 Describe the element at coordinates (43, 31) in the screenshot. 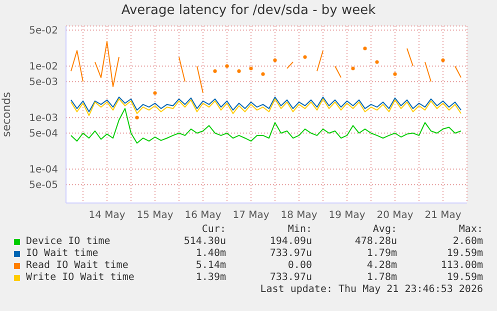

I see `y-tick-label: 5e-02` at that location.